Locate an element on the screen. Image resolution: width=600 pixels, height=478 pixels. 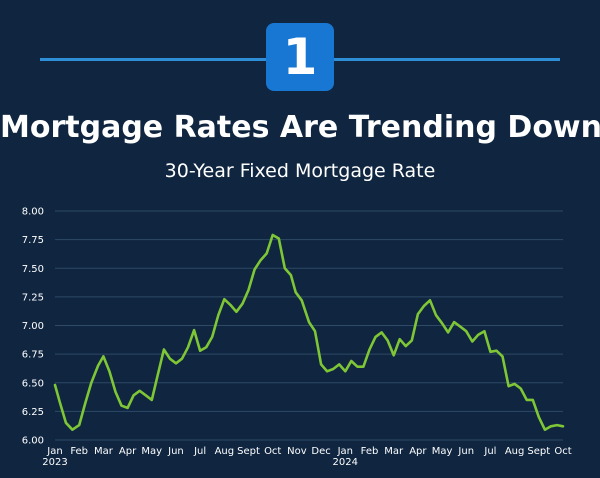
chart-title: Mortgage Rates Are Trending Down is located at coordinates (300, 127).